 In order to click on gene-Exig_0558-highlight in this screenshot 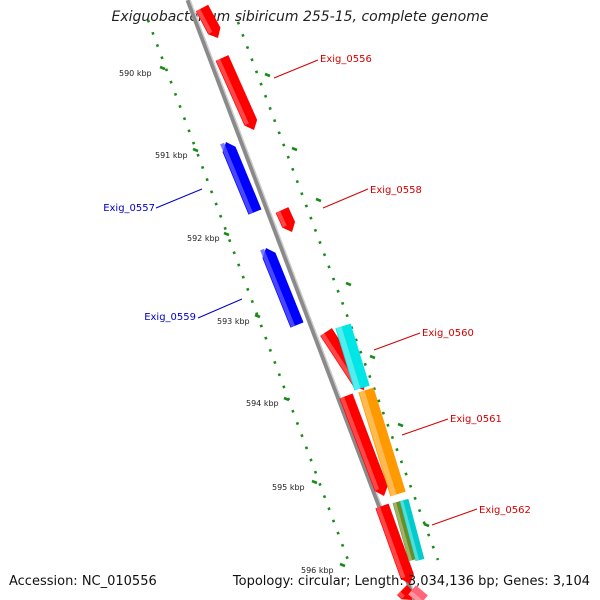, I will do `click(281, 219)`.